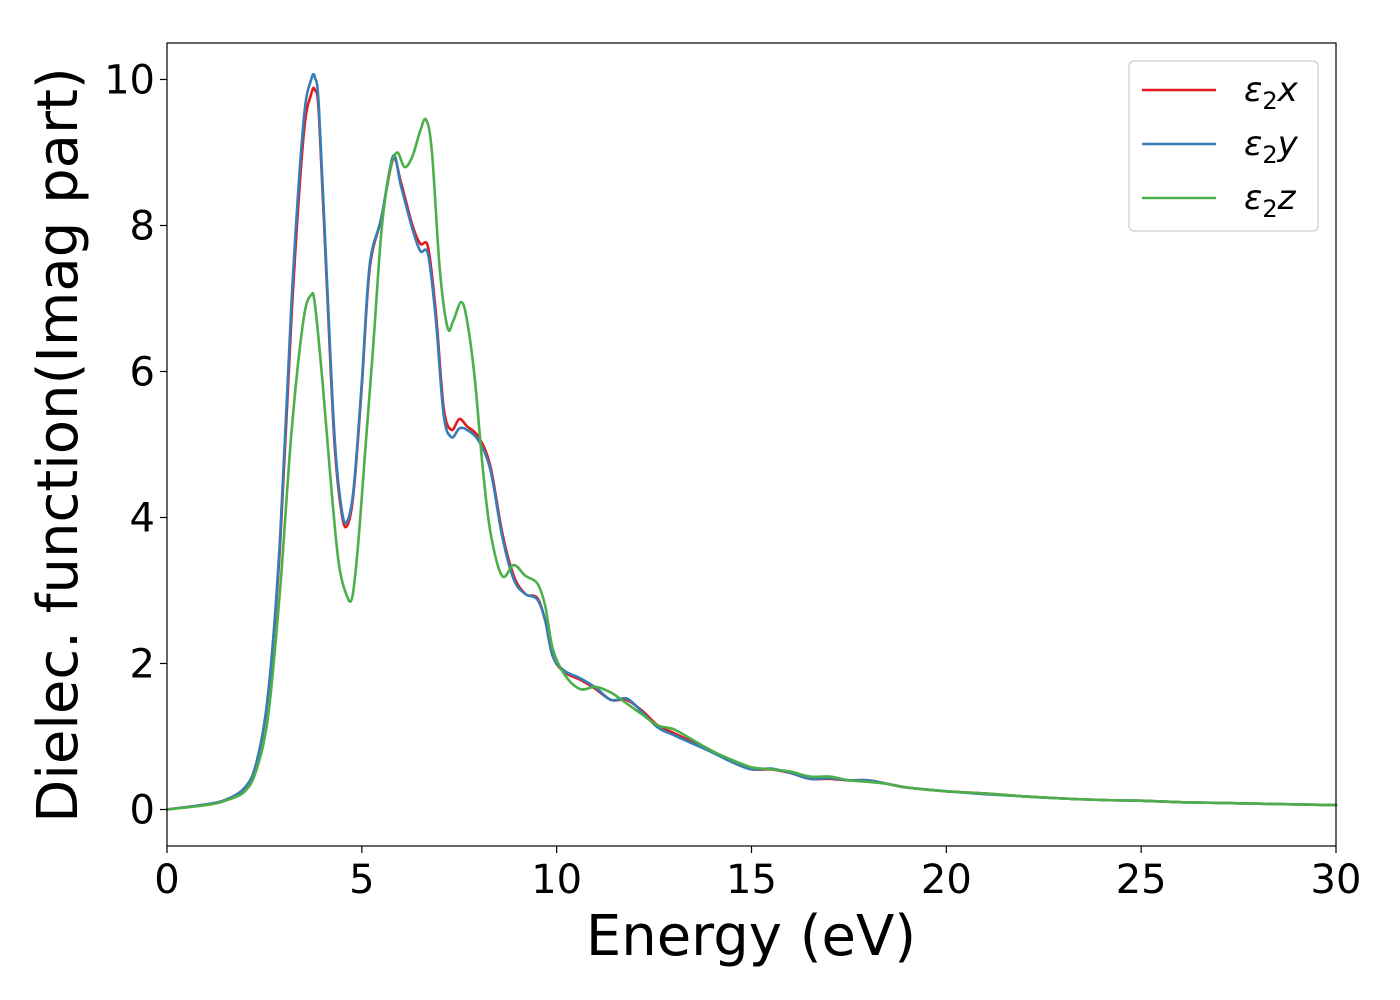 This screenshot has height=1000, width=1400. I want to click on y-axis: 0 2 4 6 8 10, so click(135, 446).